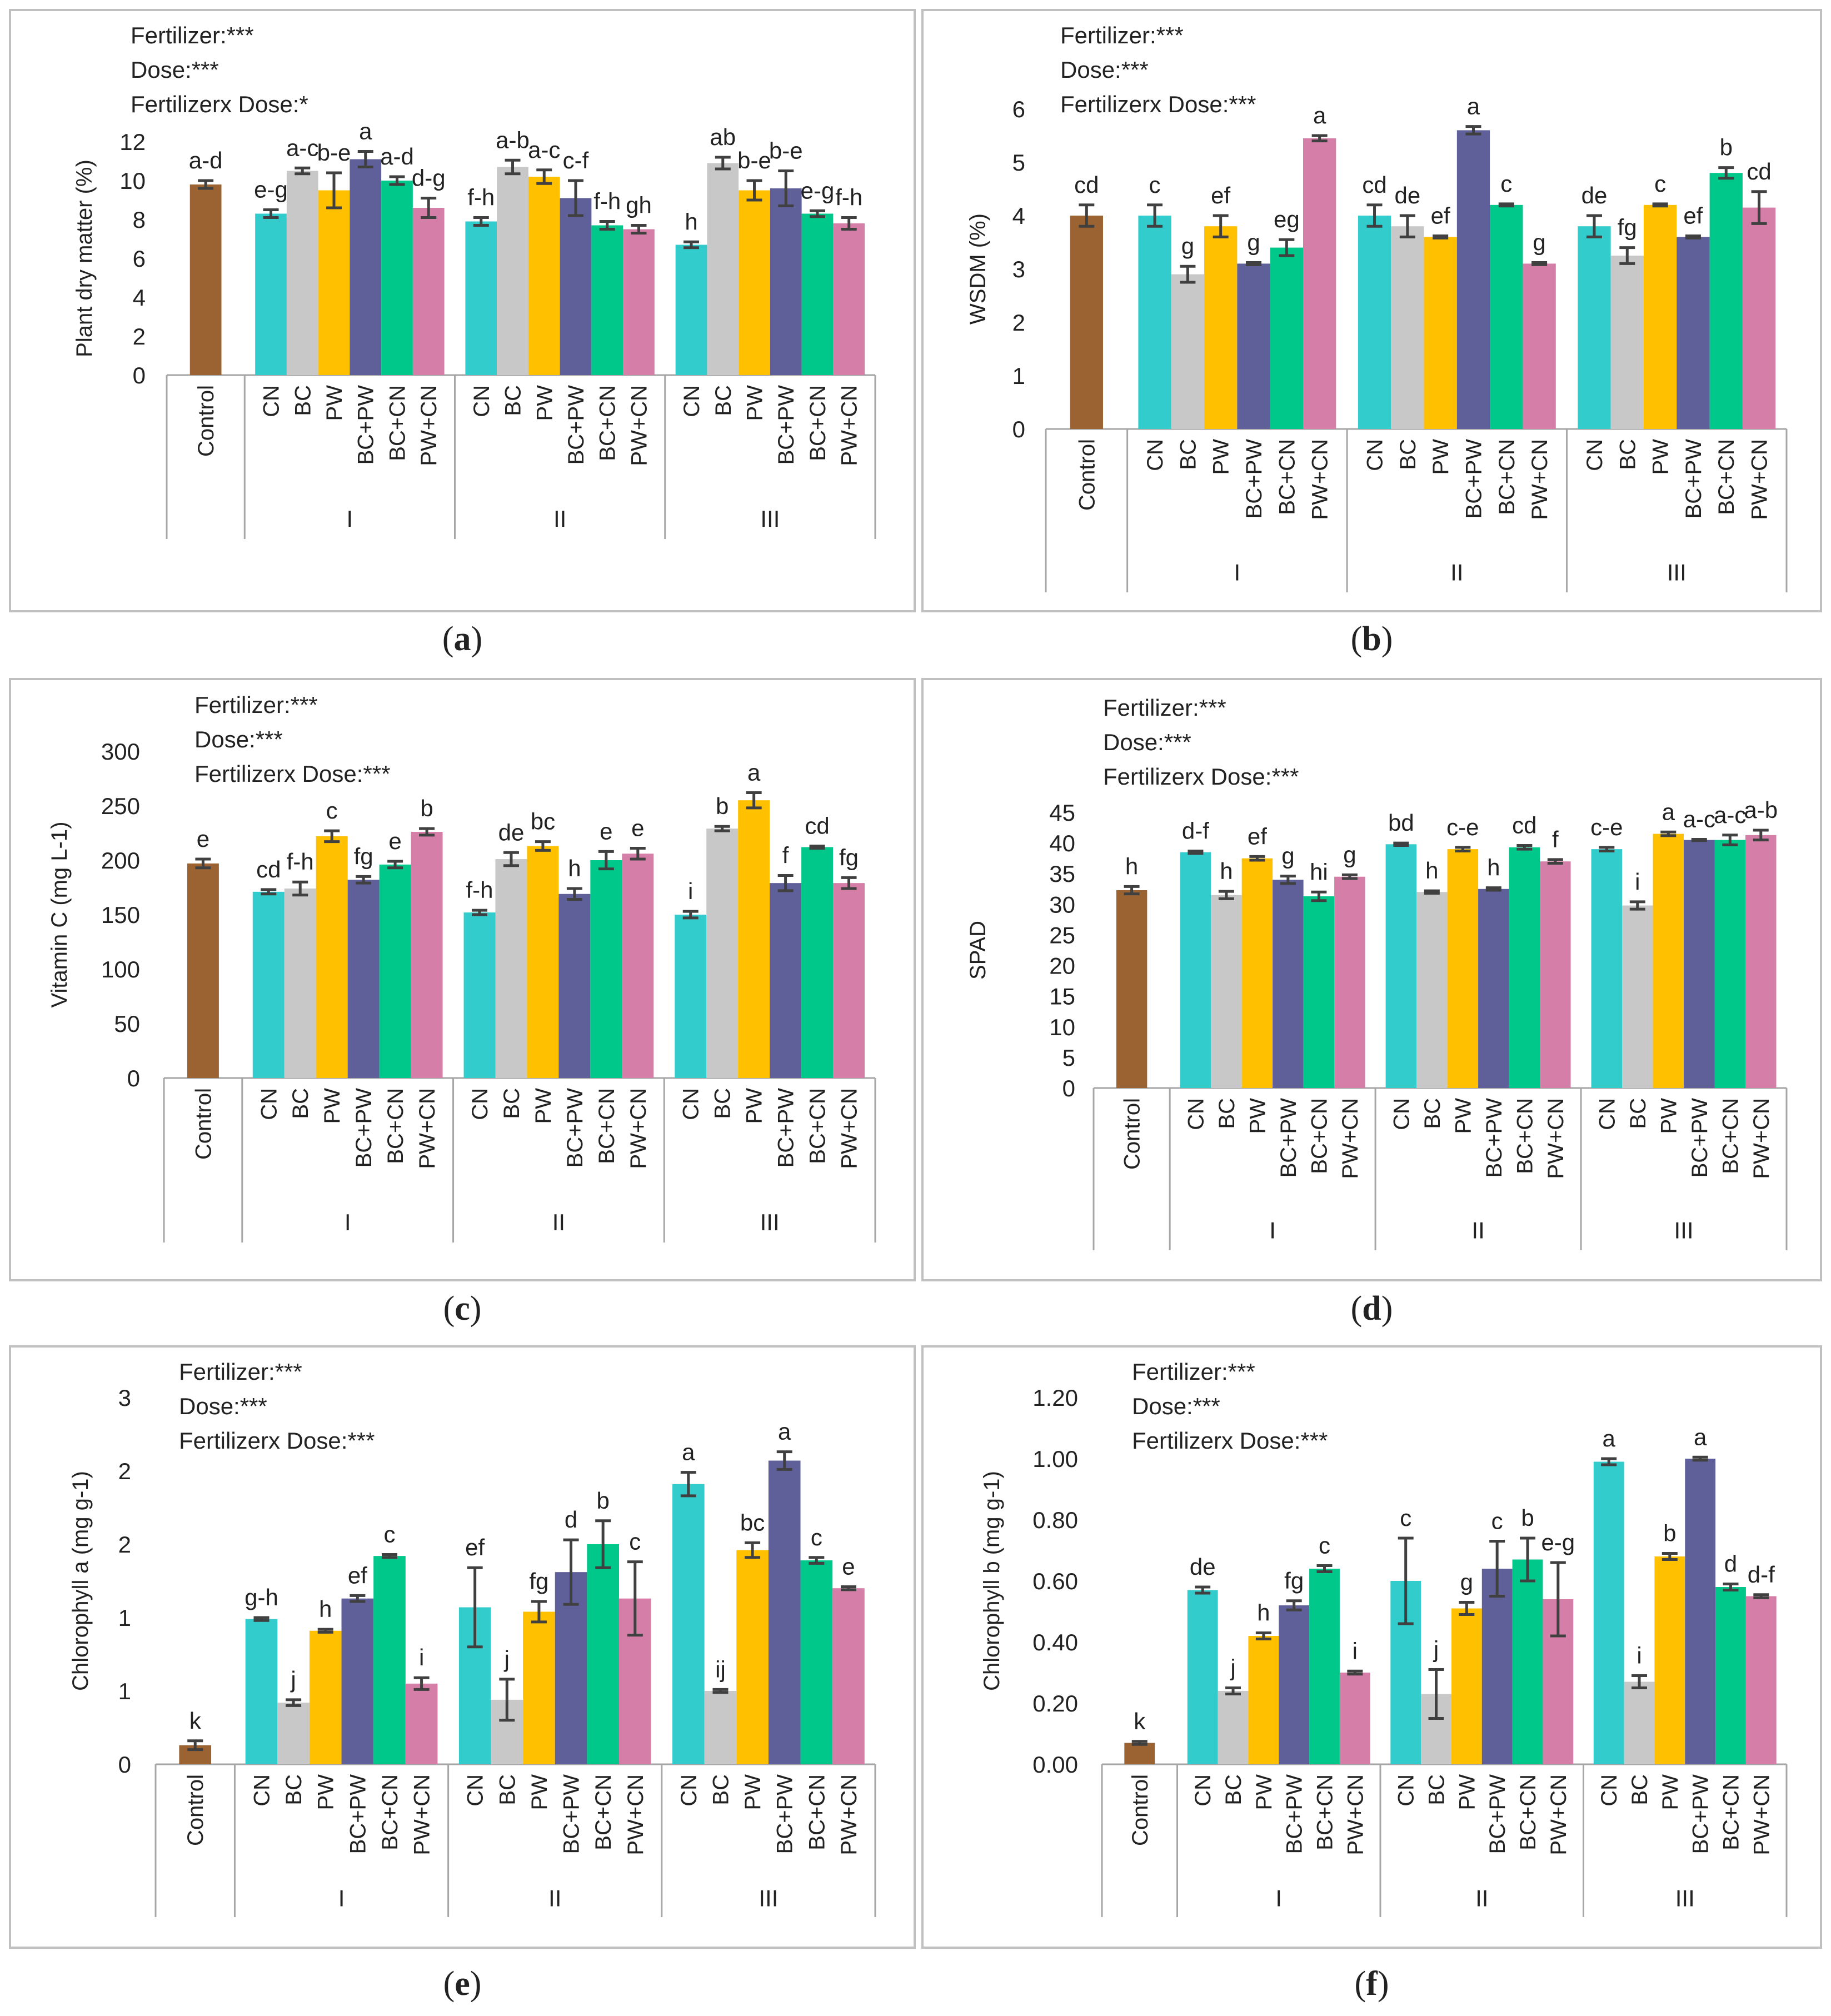 Image resolution: width=1831 pixels, height=2016 pixels. Describe the element at coordinates (1637, 882) in the screenshot. I see `group-III-bc-significance-letter: i` at that location.